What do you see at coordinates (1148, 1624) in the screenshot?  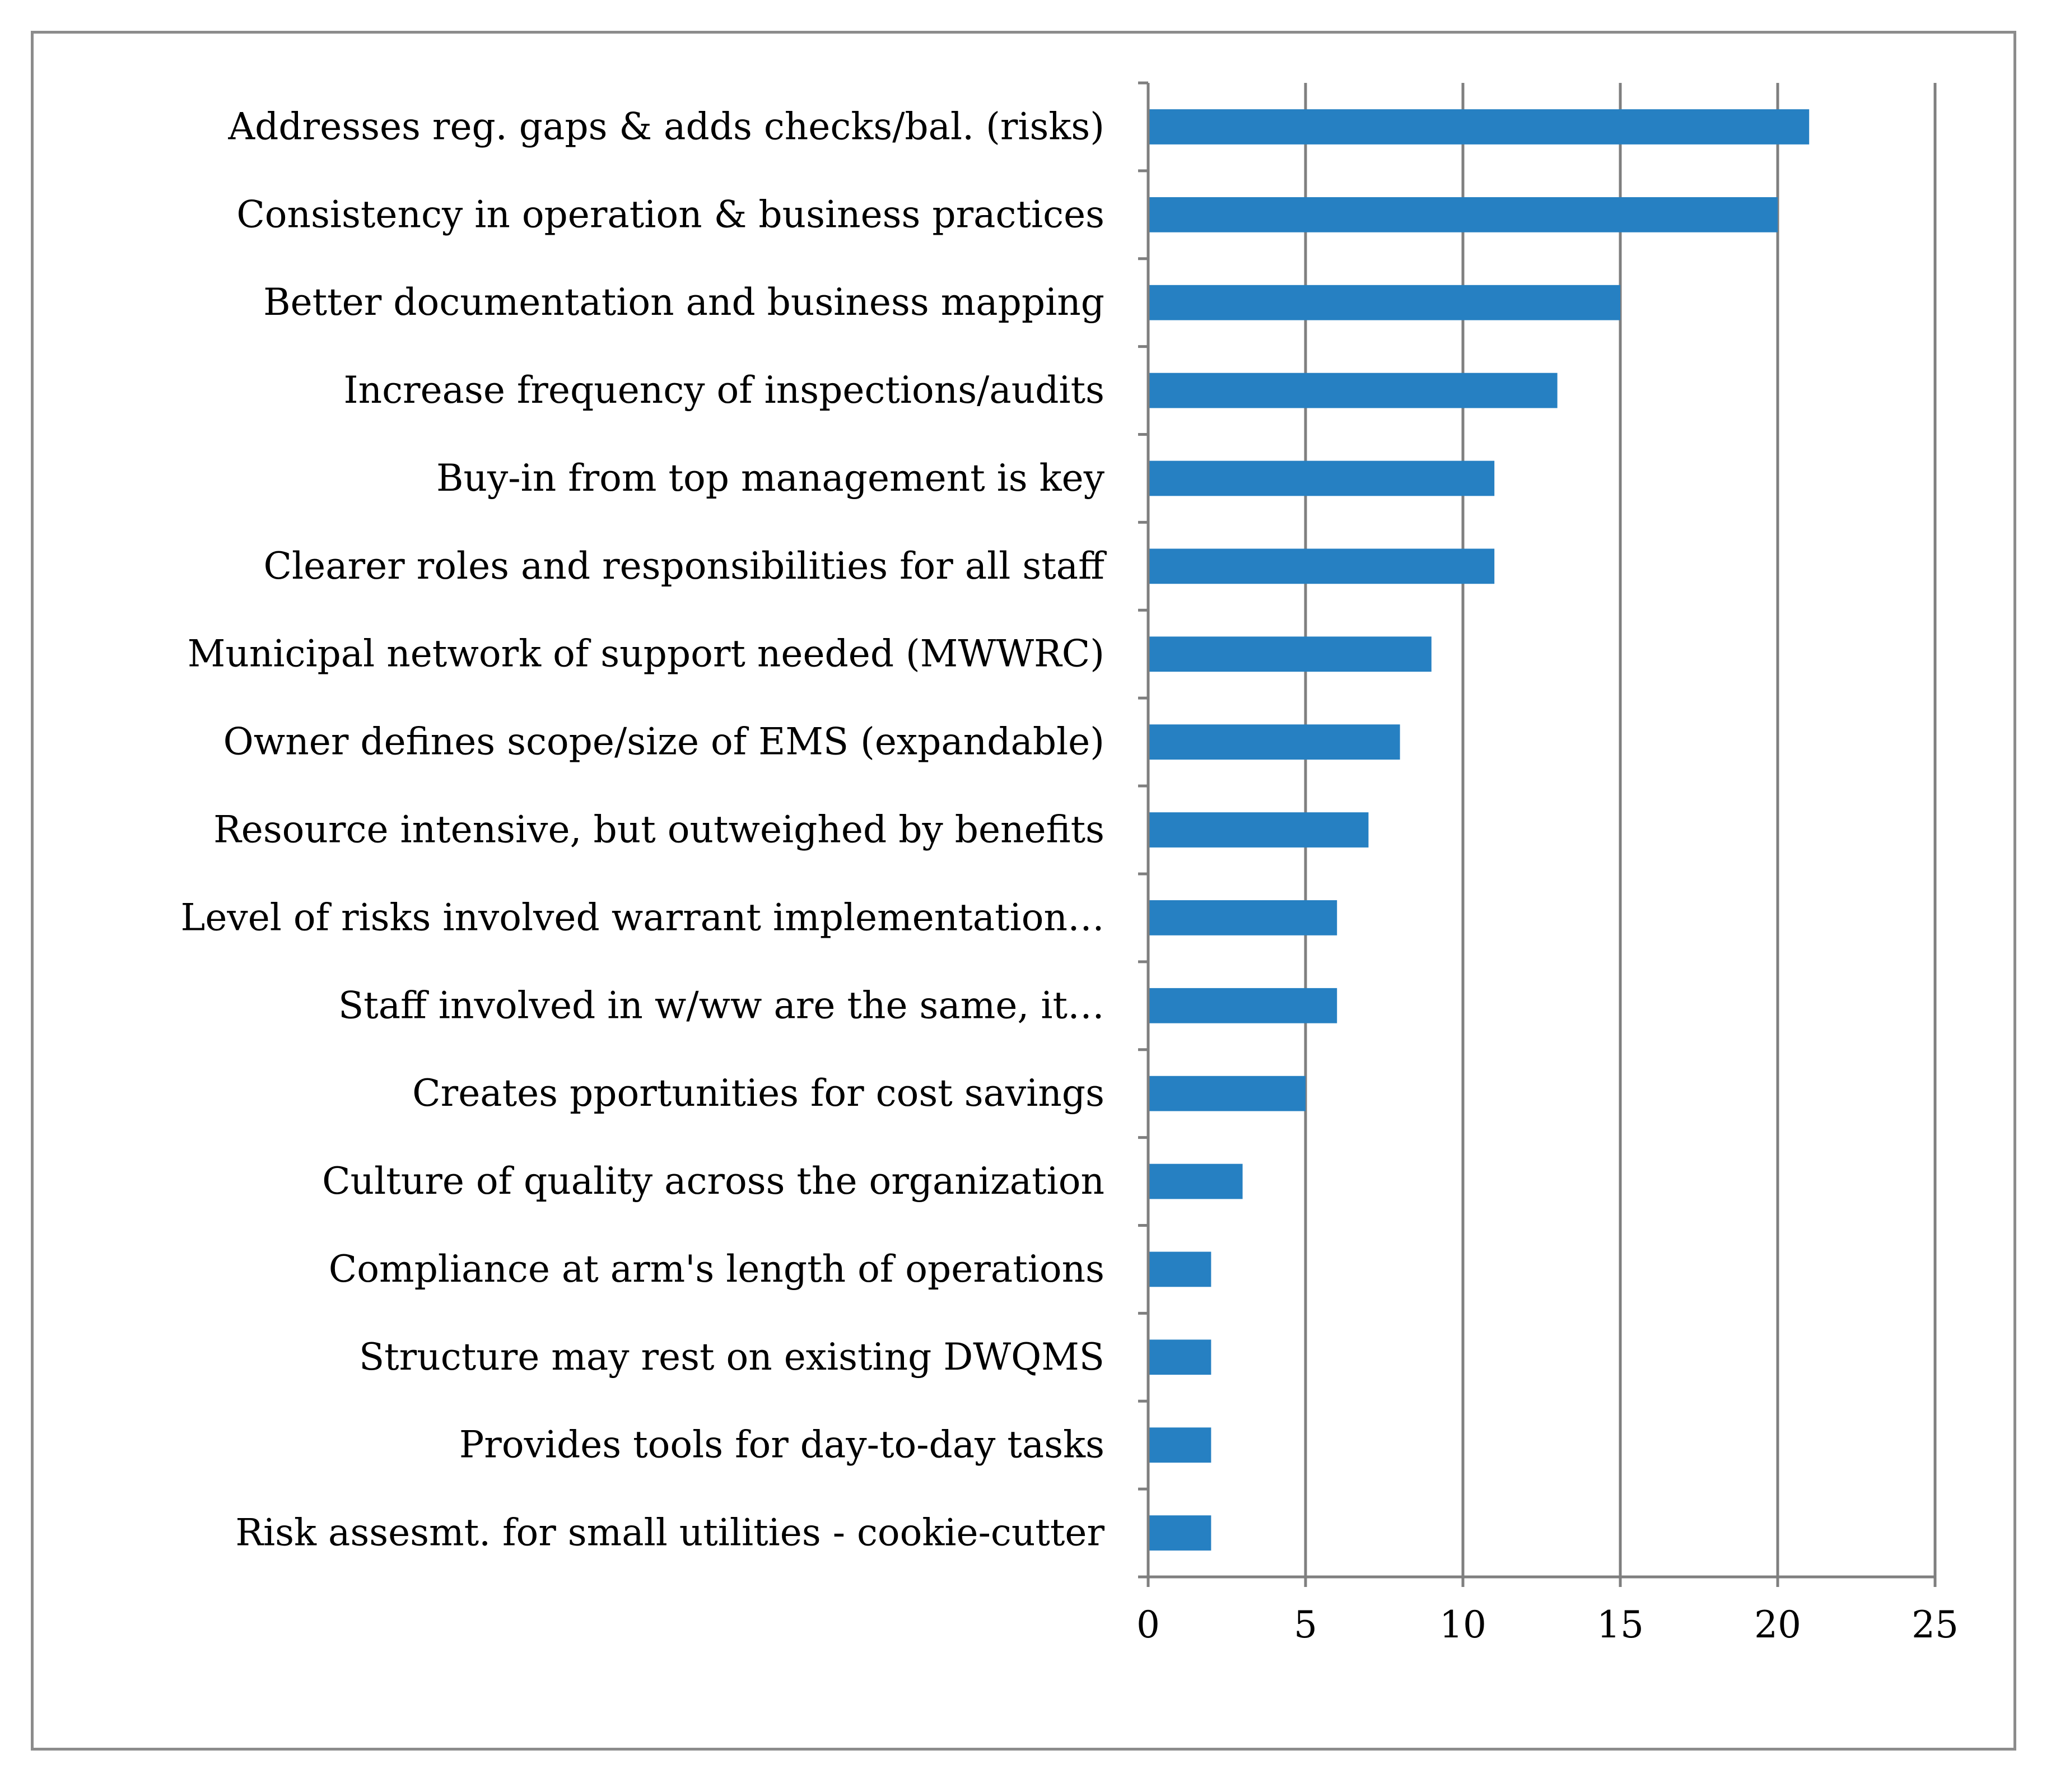 I see `x-tick-label: 0` at bounding box center [1148, 1624].